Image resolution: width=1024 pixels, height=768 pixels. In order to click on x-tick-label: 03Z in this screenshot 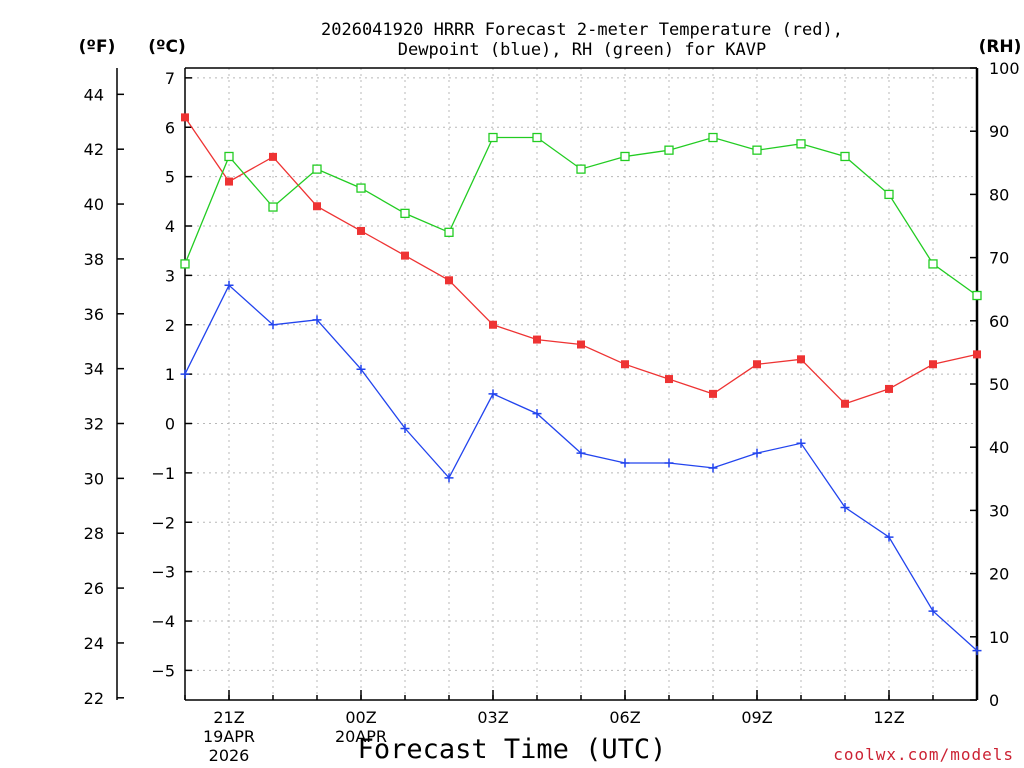, I will do `click(492, 717)`.